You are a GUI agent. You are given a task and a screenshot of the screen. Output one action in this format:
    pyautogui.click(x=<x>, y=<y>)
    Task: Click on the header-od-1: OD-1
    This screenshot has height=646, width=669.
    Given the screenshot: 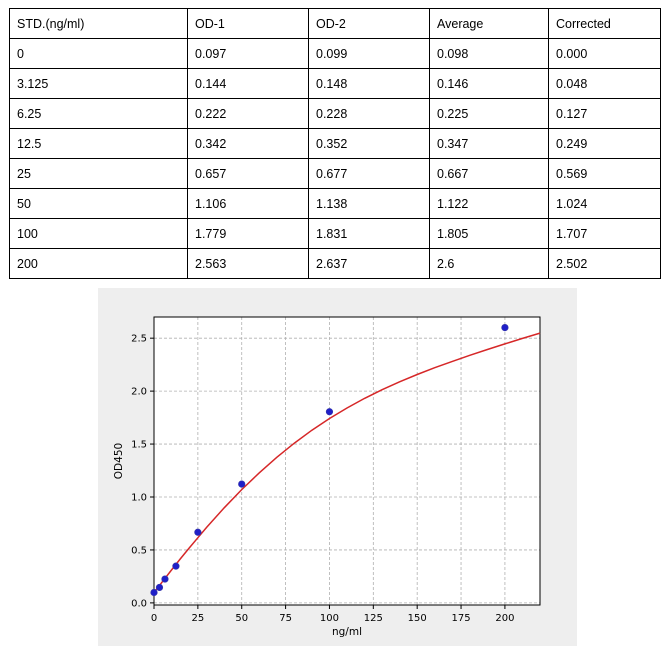 What is the action you would take?
    pyautogui.click(x=248, y=23)
    